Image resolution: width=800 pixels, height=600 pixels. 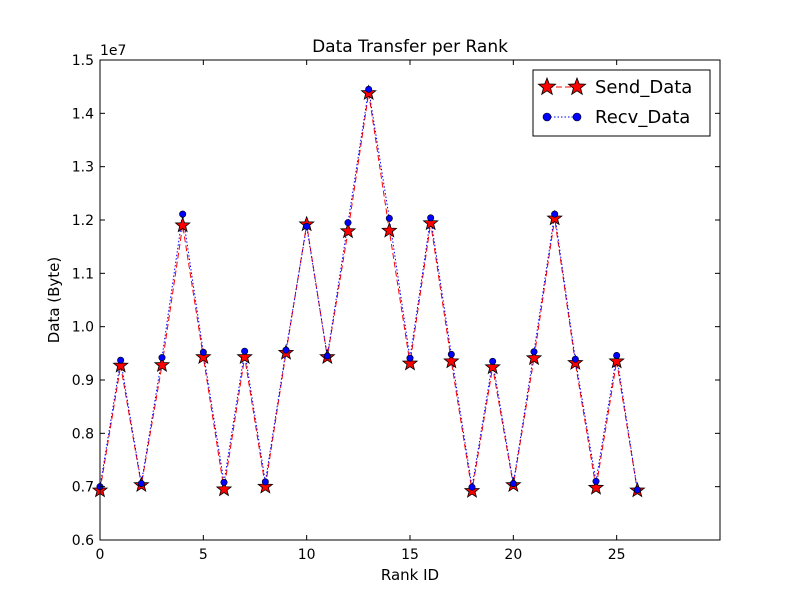 I want to click on y-tick-label: 1.2, so click(x=83, y=221).